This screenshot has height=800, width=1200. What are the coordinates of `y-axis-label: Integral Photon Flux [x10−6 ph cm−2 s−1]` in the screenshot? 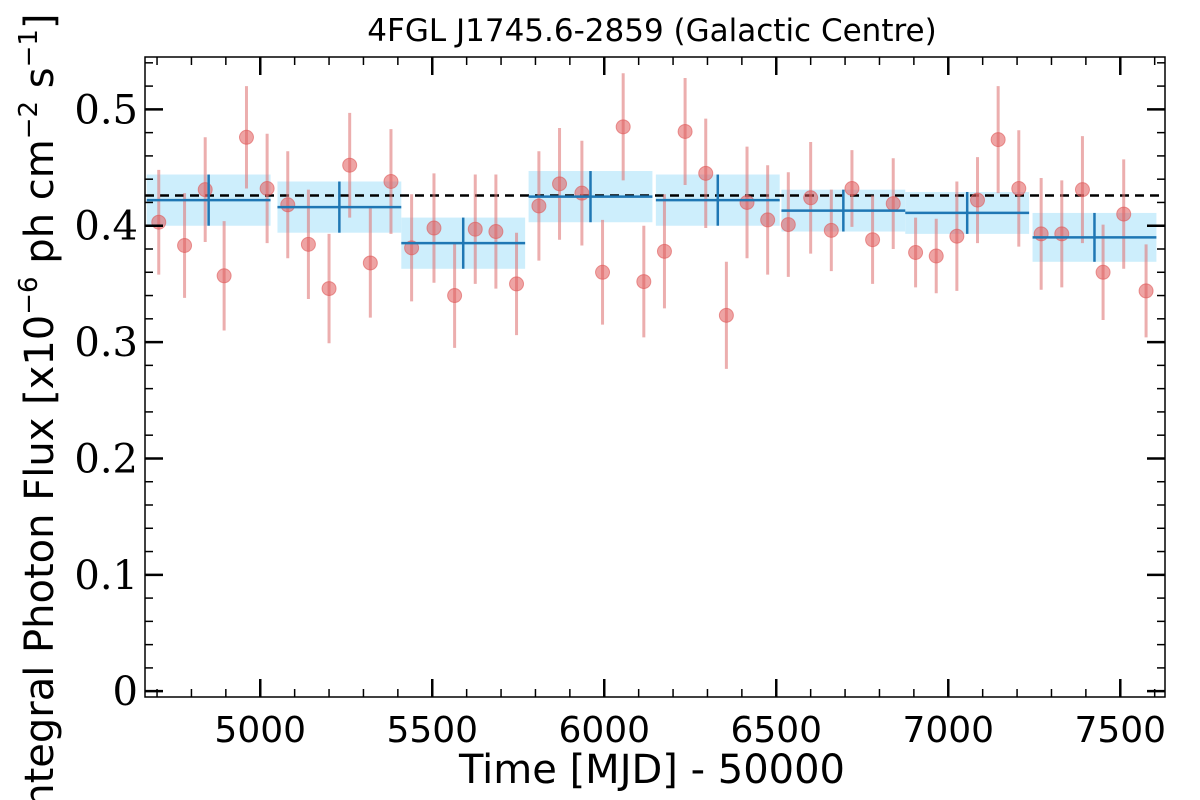 It's located at (38, 406).